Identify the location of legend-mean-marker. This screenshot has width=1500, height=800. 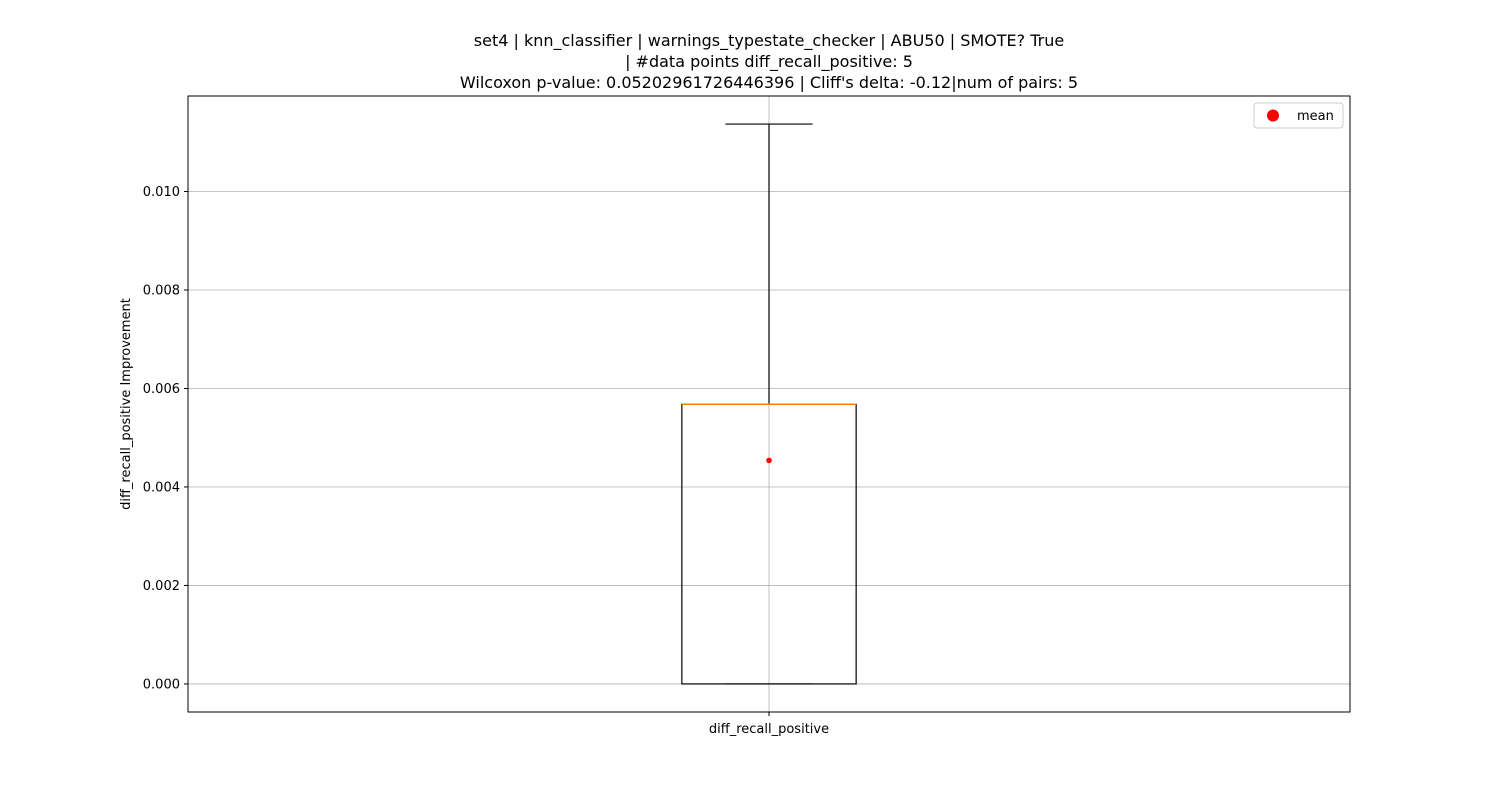
(1273, 115).